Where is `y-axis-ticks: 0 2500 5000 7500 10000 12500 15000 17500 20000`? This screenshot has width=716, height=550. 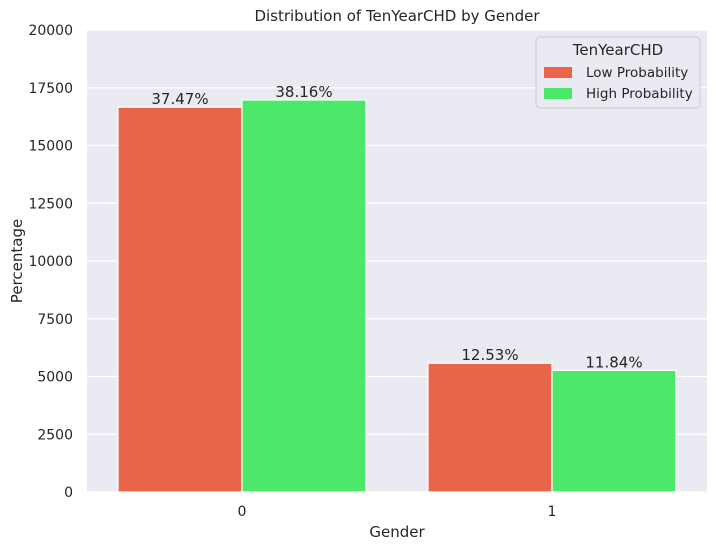 y-axis-ticks: 0 2500 5000 7500 10000 12500 15000 17500 20000 is located at coordinates (50, 262).